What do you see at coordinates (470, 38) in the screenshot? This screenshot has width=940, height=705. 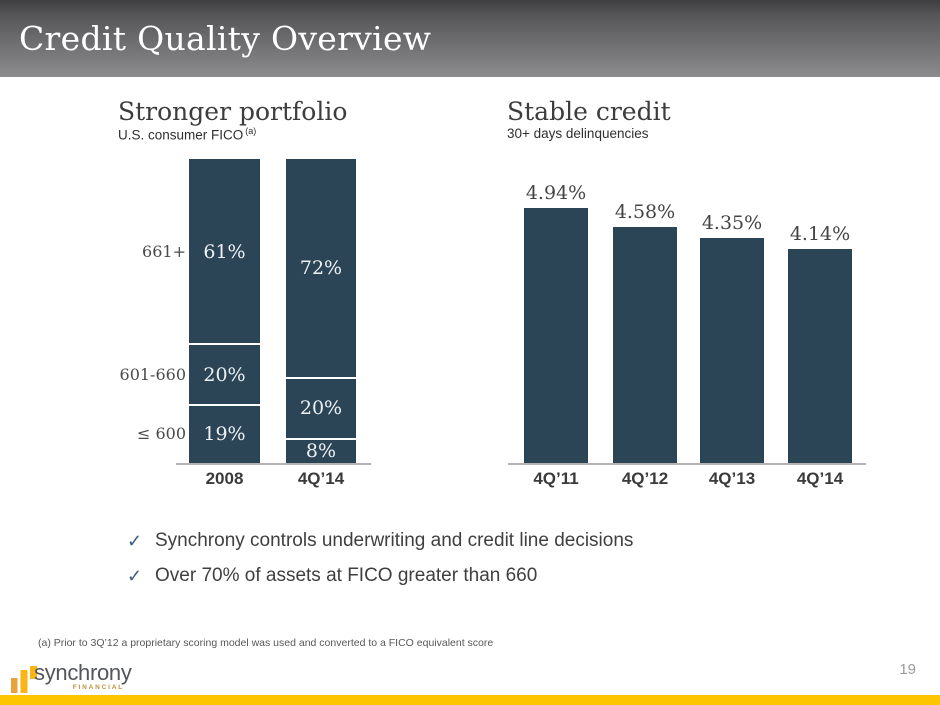 I see `title-bar: Credit Quality Overview` at bounding box center [470, 38].